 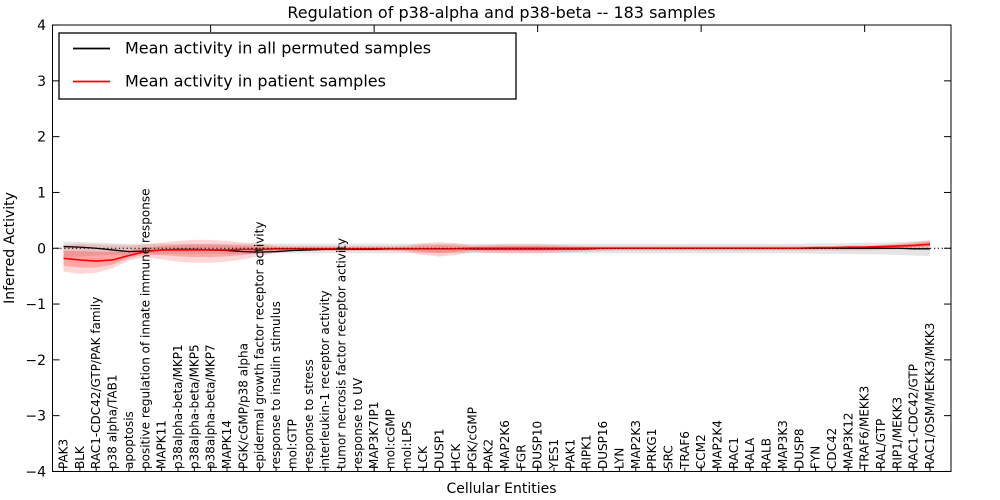 What do you see at coordinates (848, 440) in the screenshot?
I see `x-category-label: MAP3K12` at bounding box center [848, 440].